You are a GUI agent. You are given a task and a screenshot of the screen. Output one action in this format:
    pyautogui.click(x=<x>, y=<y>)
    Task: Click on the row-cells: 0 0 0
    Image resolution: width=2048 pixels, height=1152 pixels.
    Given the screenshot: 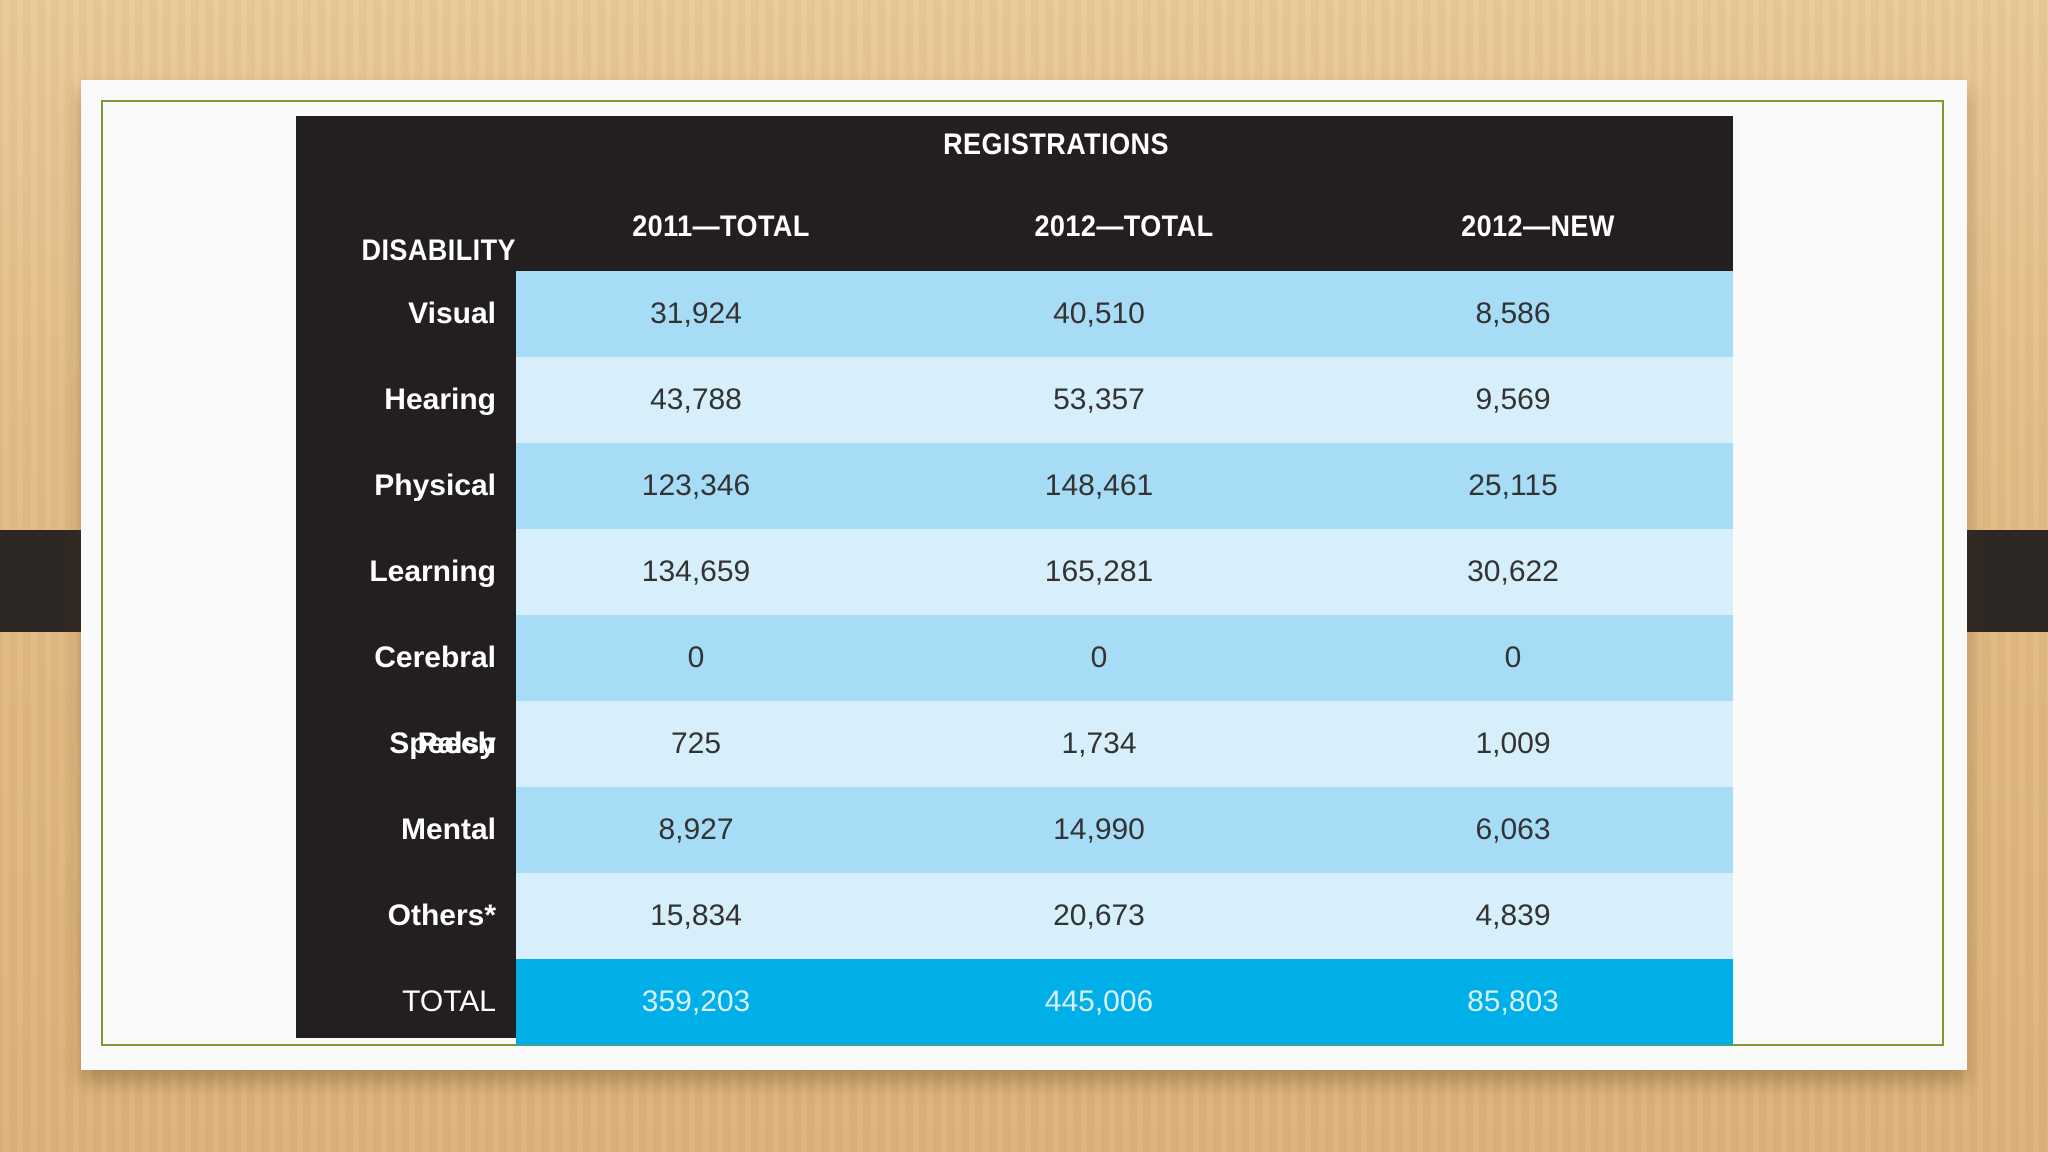 What is the action you would take?
    pyautogui.click(x=1124, y=658)
    